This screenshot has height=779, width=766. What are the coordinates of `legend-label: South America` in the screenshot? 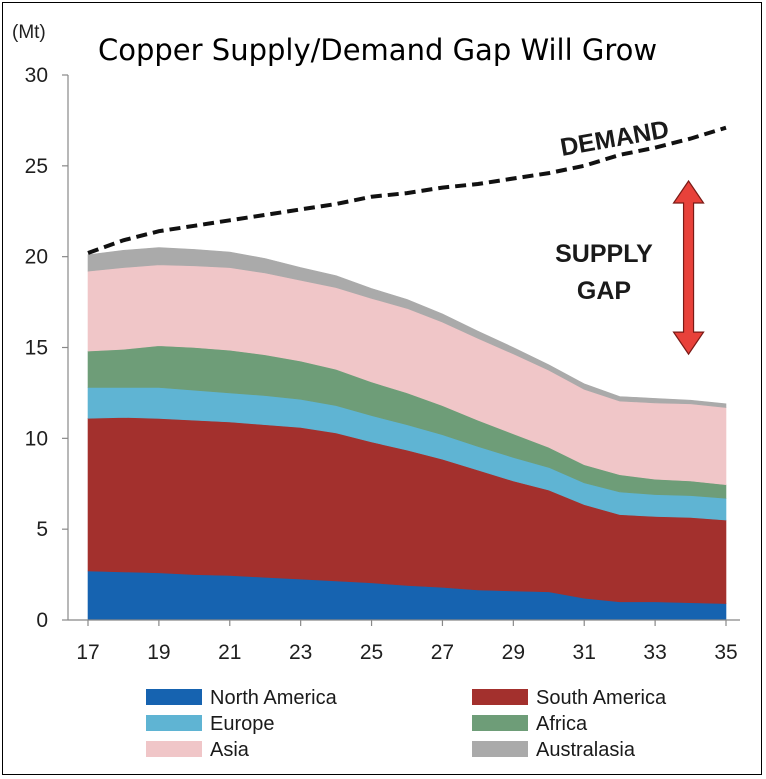 It's located at (601, 698).